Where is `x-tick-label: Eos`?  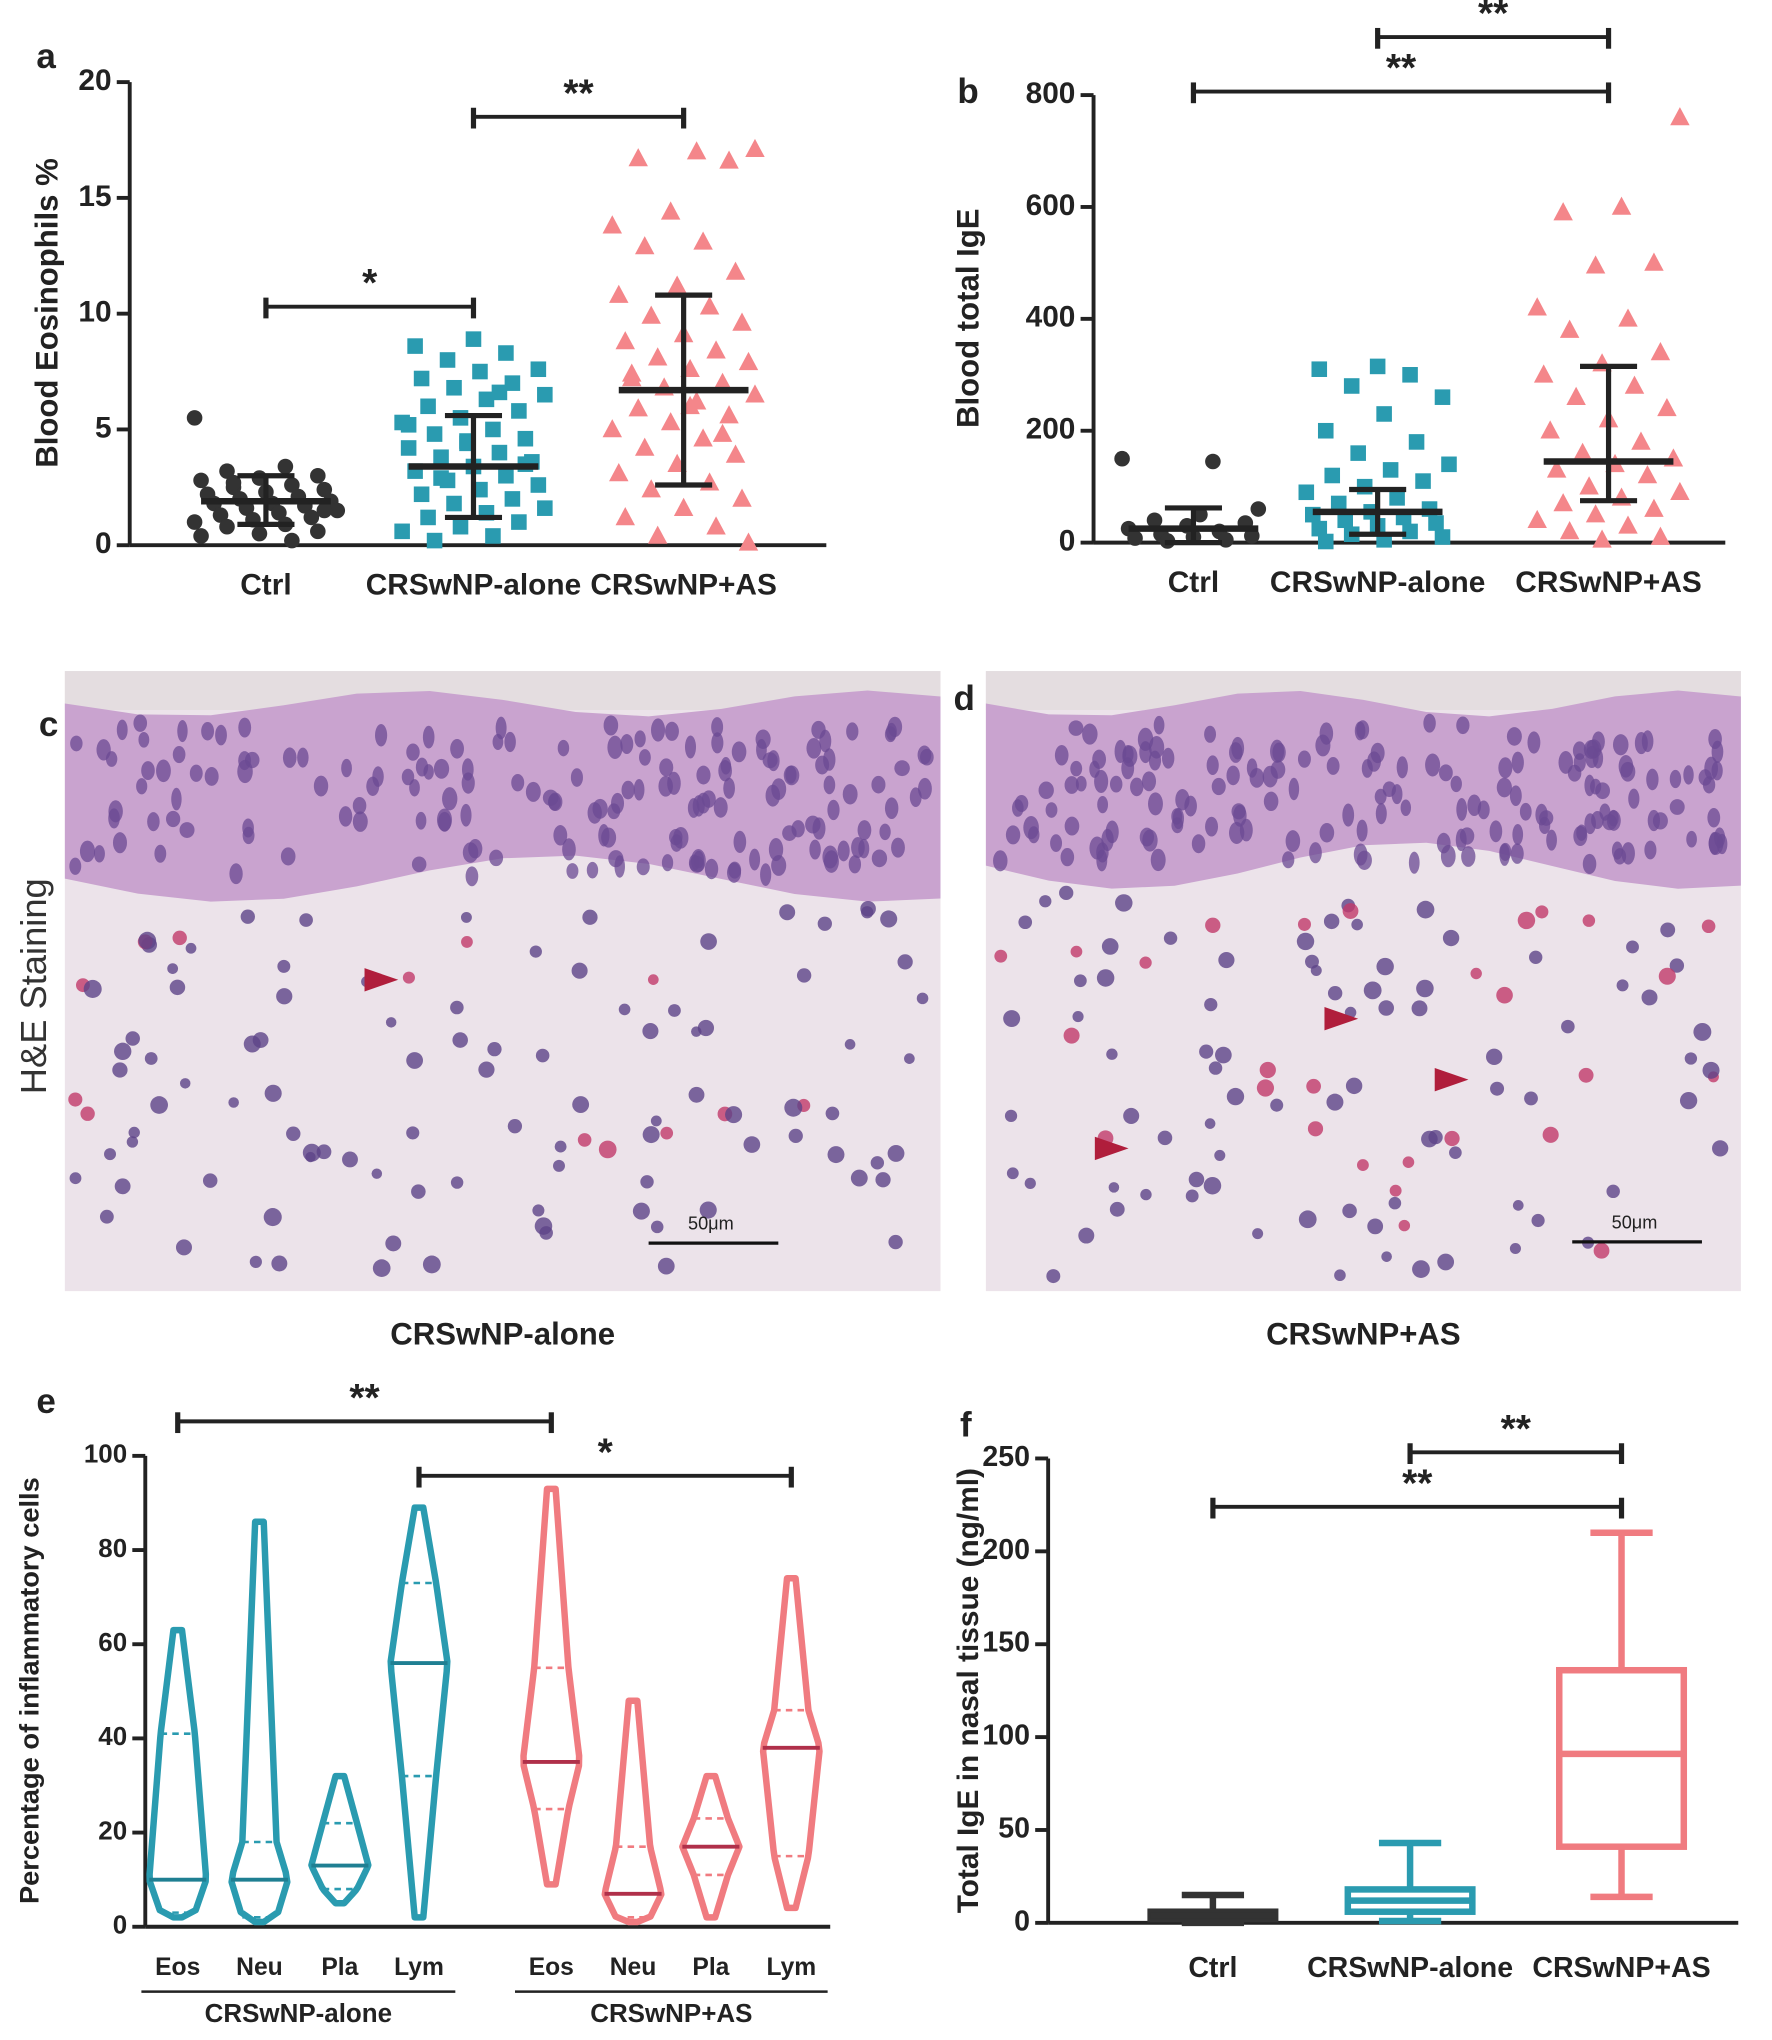
x-tick-label: Eos is located at coordinates (177, 1967).